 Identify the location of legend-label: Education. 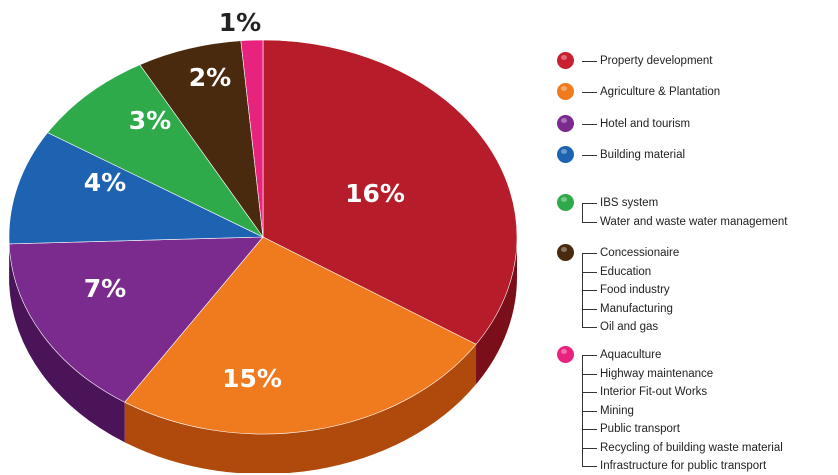
(625, 272).